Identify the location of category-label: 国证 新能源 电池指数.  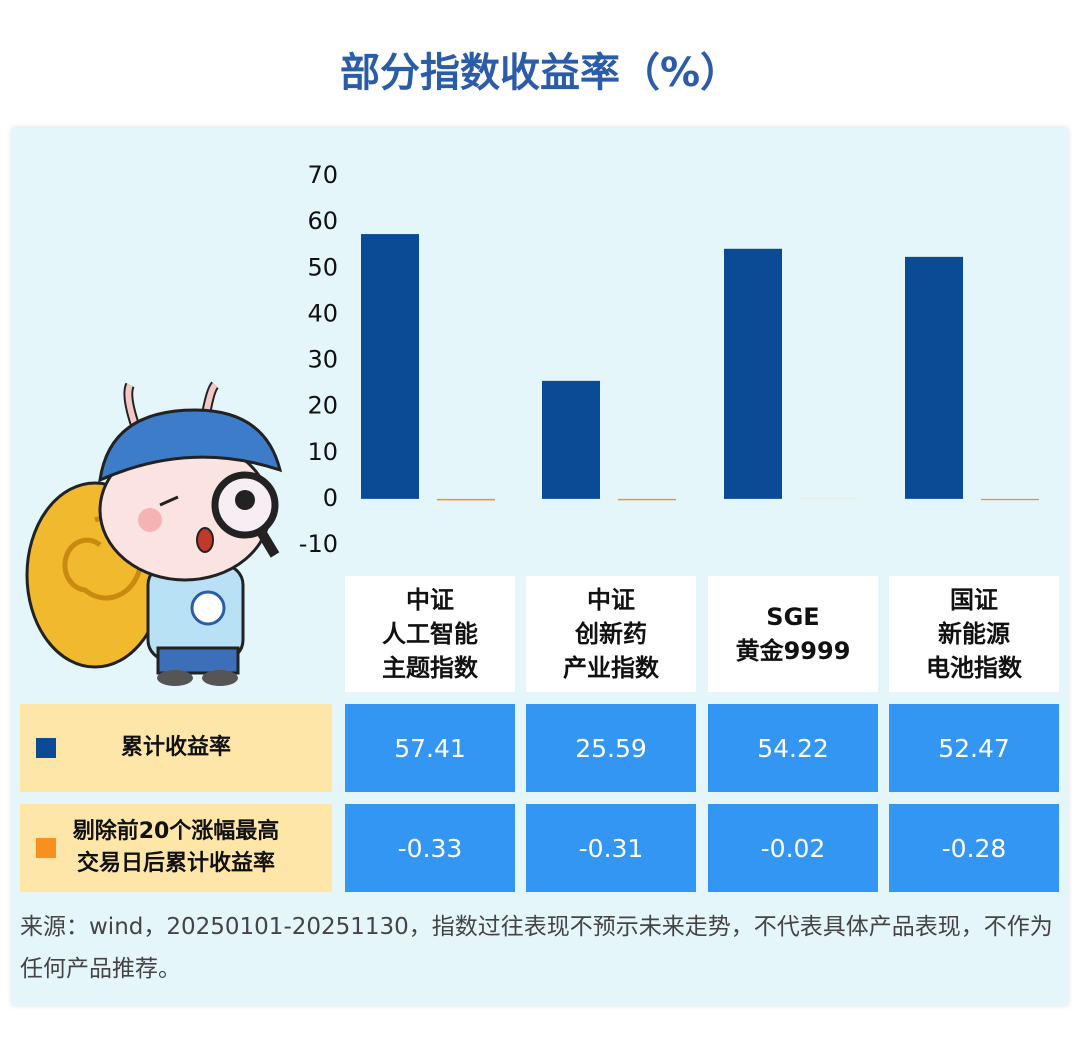
(974, 634).